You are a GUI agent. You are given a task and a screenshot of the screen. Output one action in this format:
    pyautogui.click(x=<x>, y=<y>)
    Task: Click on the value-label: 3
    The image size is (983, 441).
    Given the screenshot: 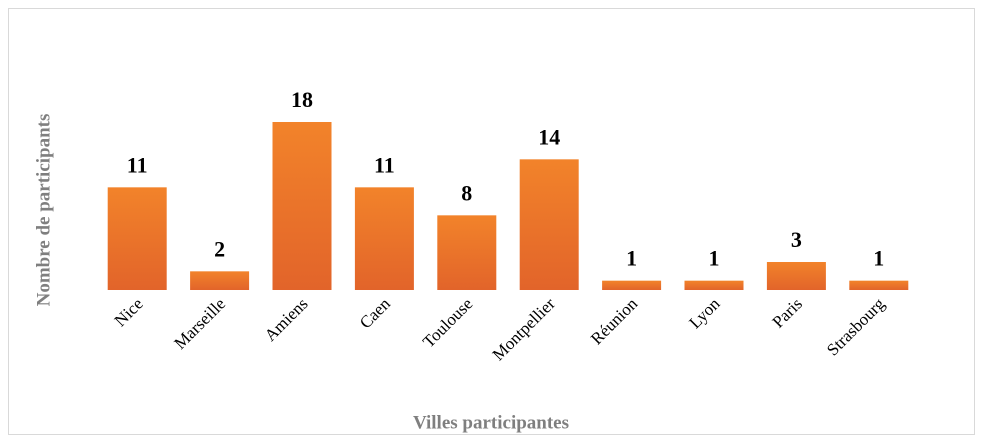 What is the action you would take?
    pyautogui.click(x=796, y=239)
    